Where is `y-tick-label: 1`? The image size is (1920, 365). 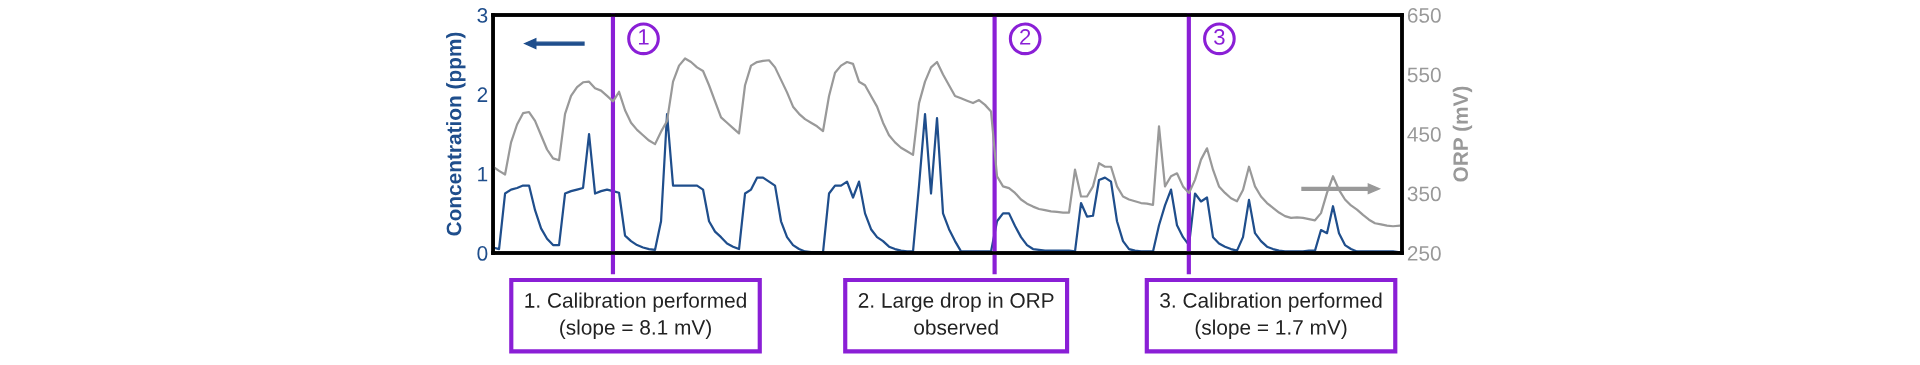 y-tick-label: 1 is located at coordinates (483, 174).